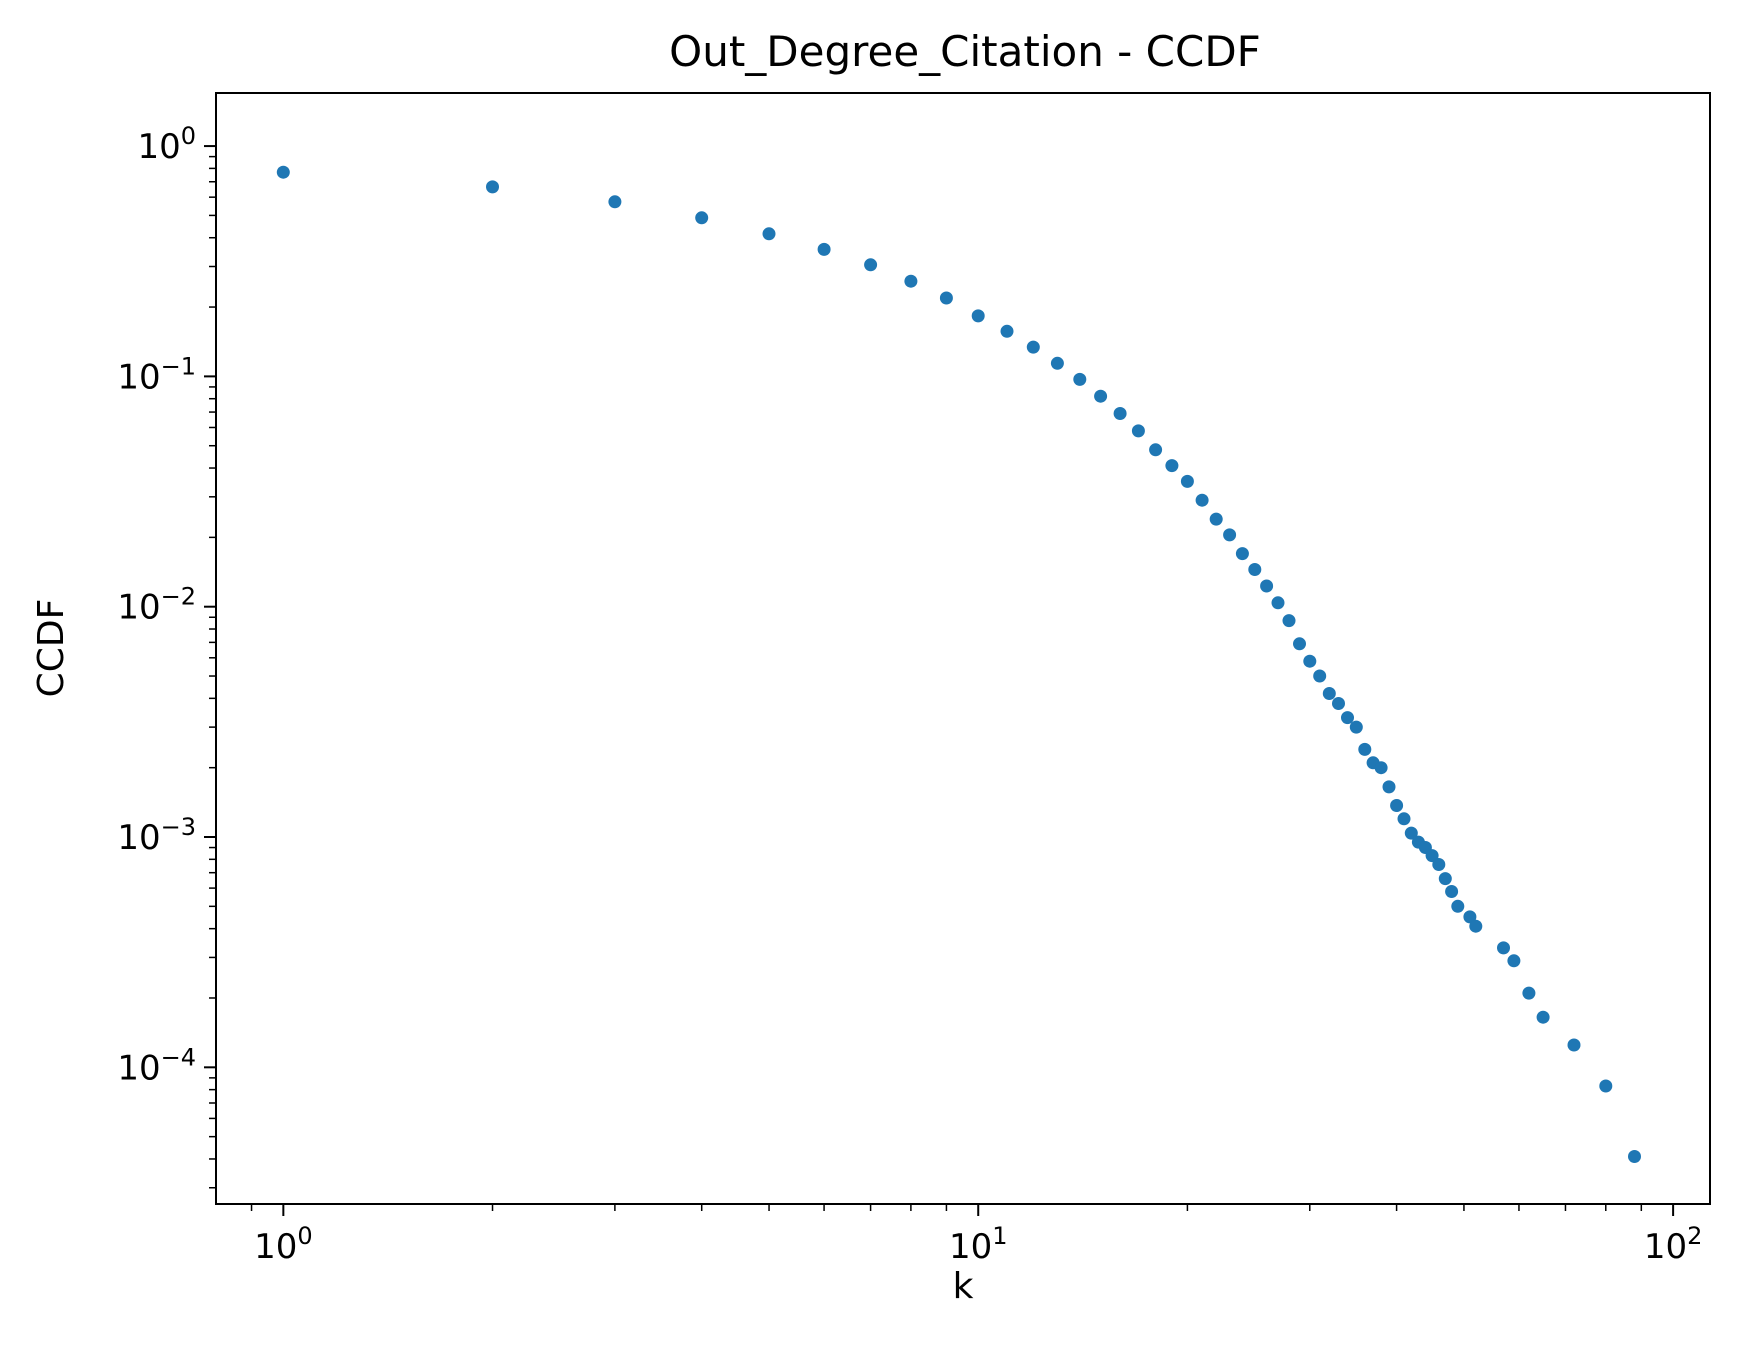 Image resolution: width=1738 pixels, height=1362 pixels. What do you see at coordinates (156, 605) in the screenshot?
I see `y-tick-label: 10⁻²` at bounding box center [156, 605].